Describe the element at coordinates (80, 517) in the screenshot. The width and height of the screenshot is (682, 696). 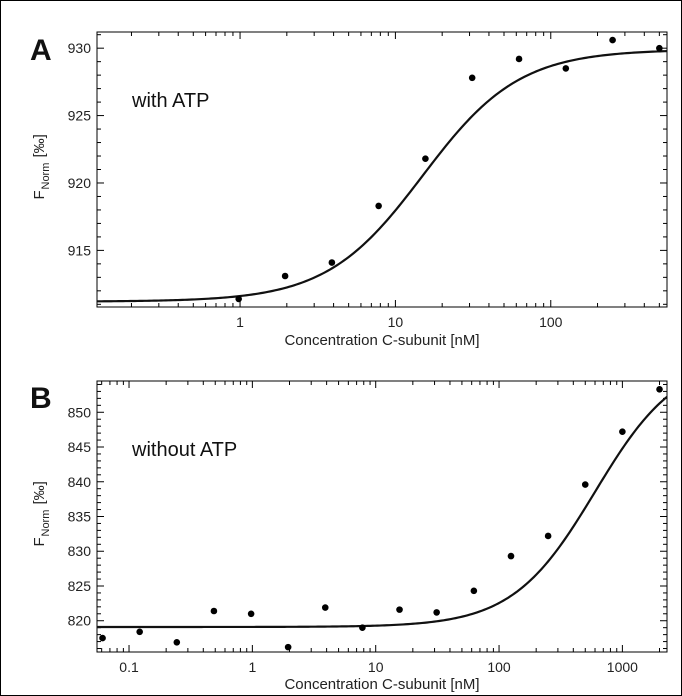
I see `y-tick-label: 835` at that location.